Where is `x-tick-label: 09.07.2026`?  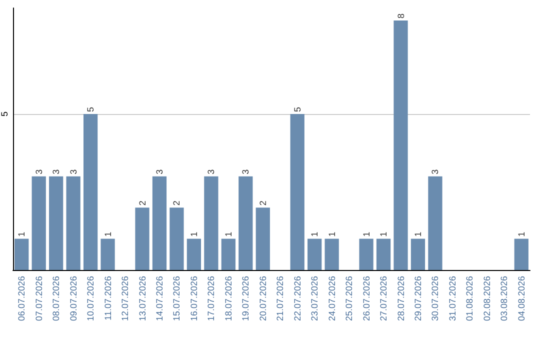 x-tick-label: 09.07.2026 is located at coordinates (73, 299).